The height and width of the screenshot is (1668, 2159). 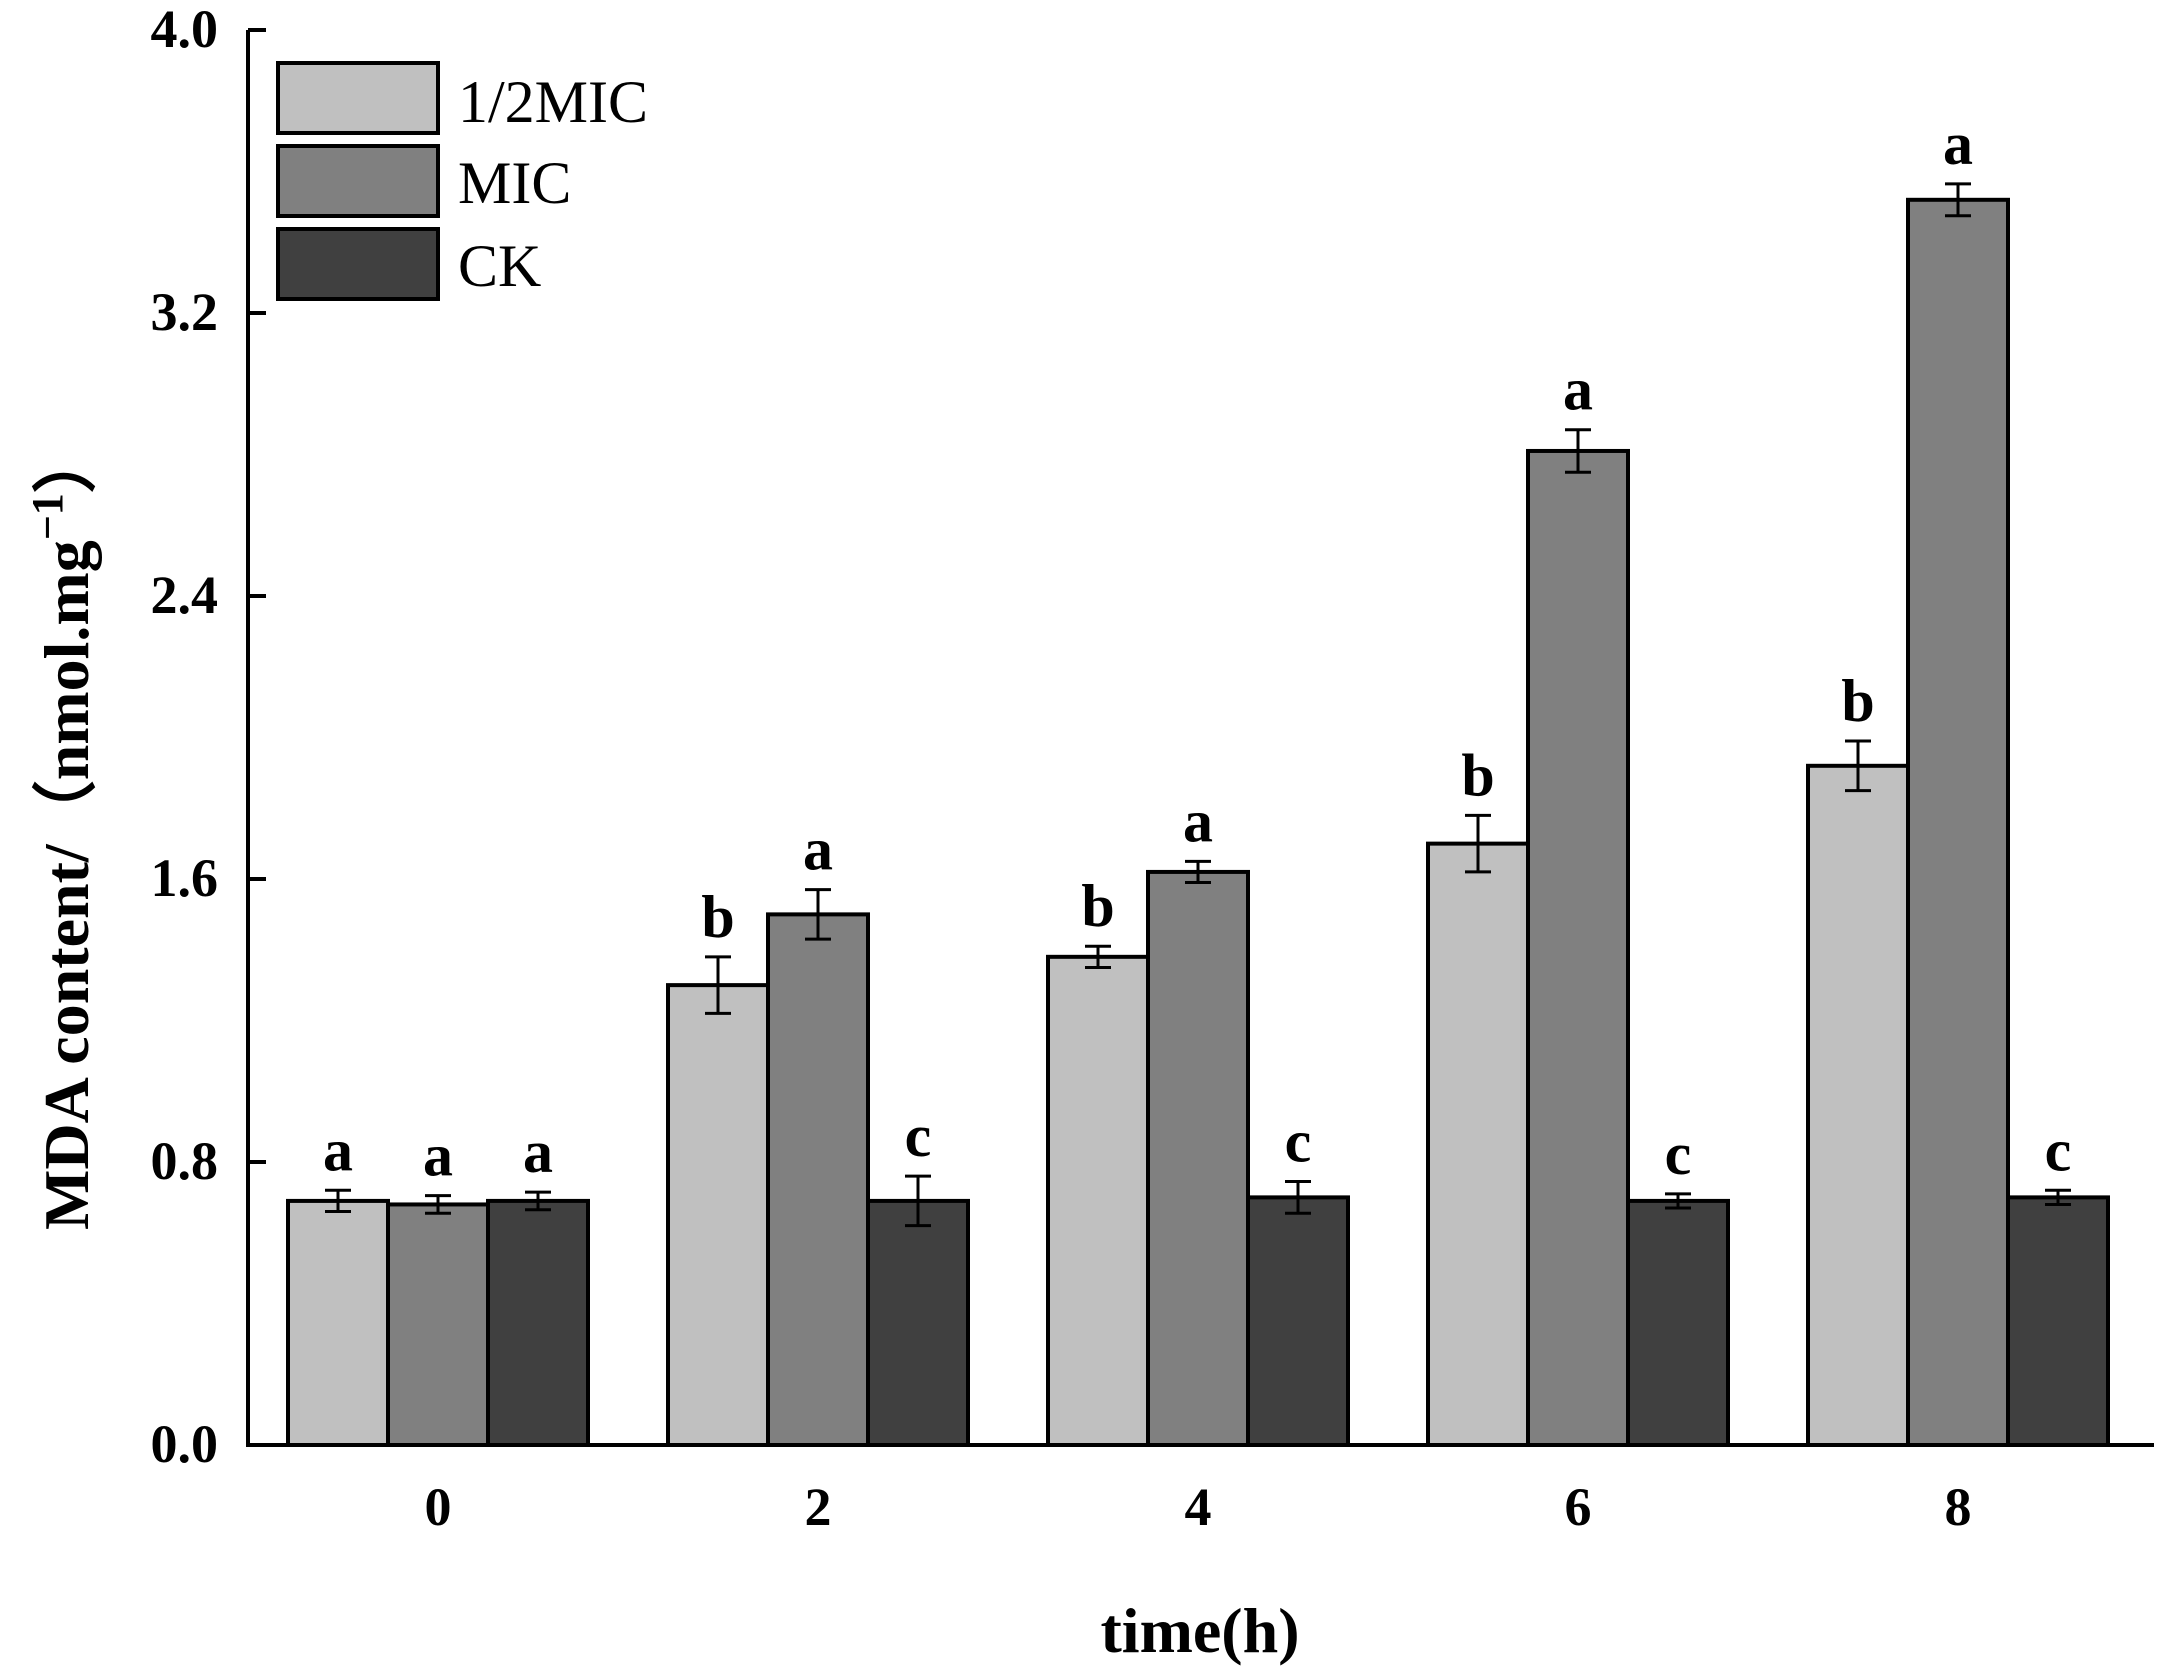 I want to click on x-ticks: 0 2 4 6 8, so click(x=1198, y=1507).